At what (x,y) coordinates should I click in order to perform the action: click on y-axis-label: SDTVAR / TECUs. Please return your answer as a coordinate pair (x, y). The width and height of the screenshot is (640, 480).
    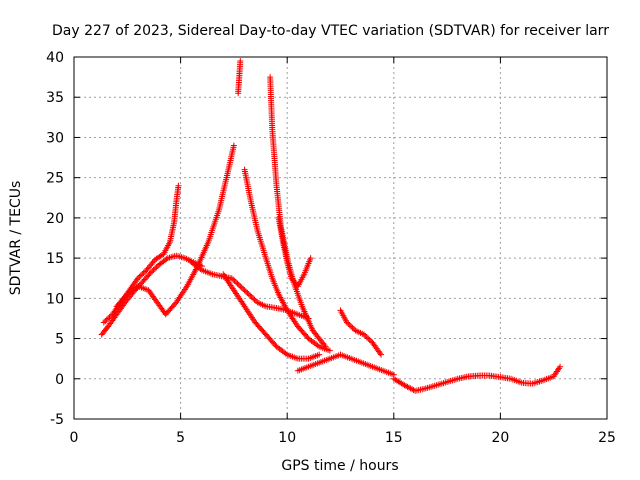
    Looking at the image, I should click on (16, 238).